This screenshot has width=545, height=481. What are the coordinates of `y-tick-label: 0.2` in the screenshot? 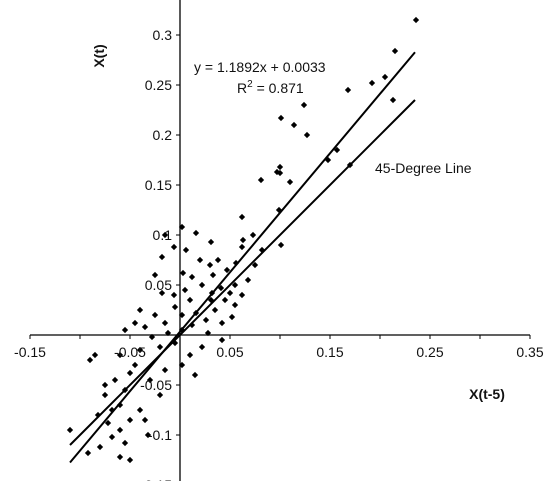 It's located at (163, 135).